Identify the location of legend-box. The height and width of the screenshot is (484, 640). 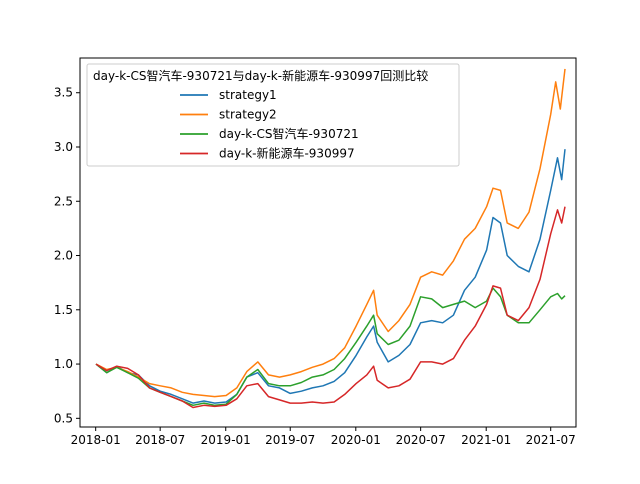
(273, 115).